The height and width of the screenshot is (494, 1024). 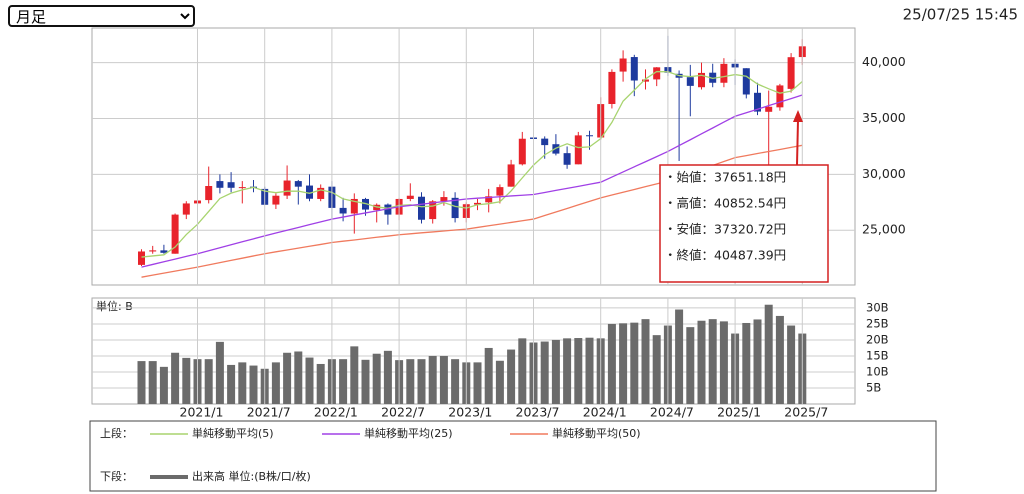 I want to click on legend-label: 単純移動平均(50), so click(x=596, y=433).